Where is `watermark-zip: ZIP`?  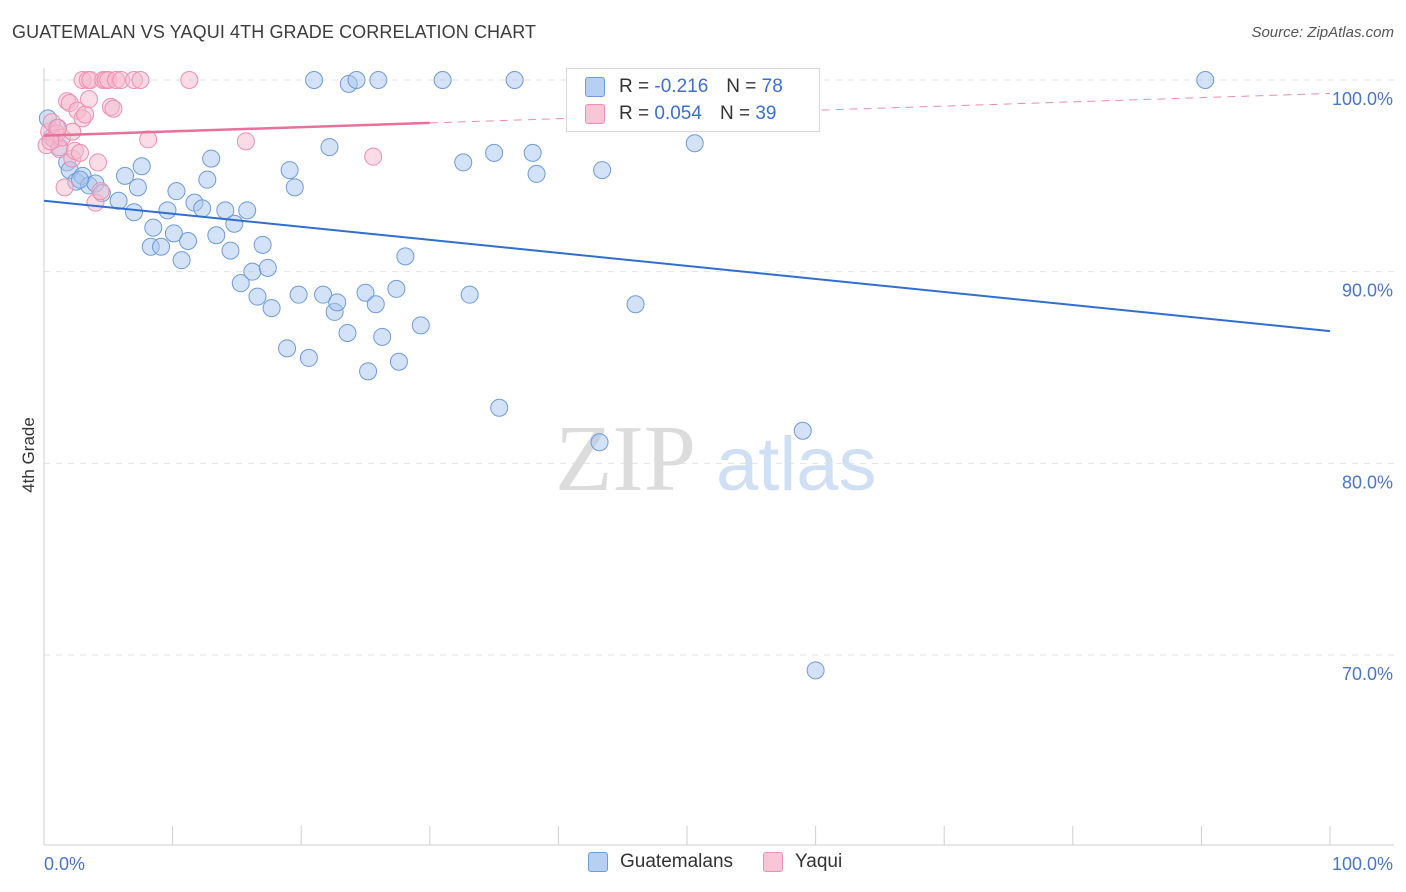
watermark-zip: ZIP is located at coordinates (625, 459).